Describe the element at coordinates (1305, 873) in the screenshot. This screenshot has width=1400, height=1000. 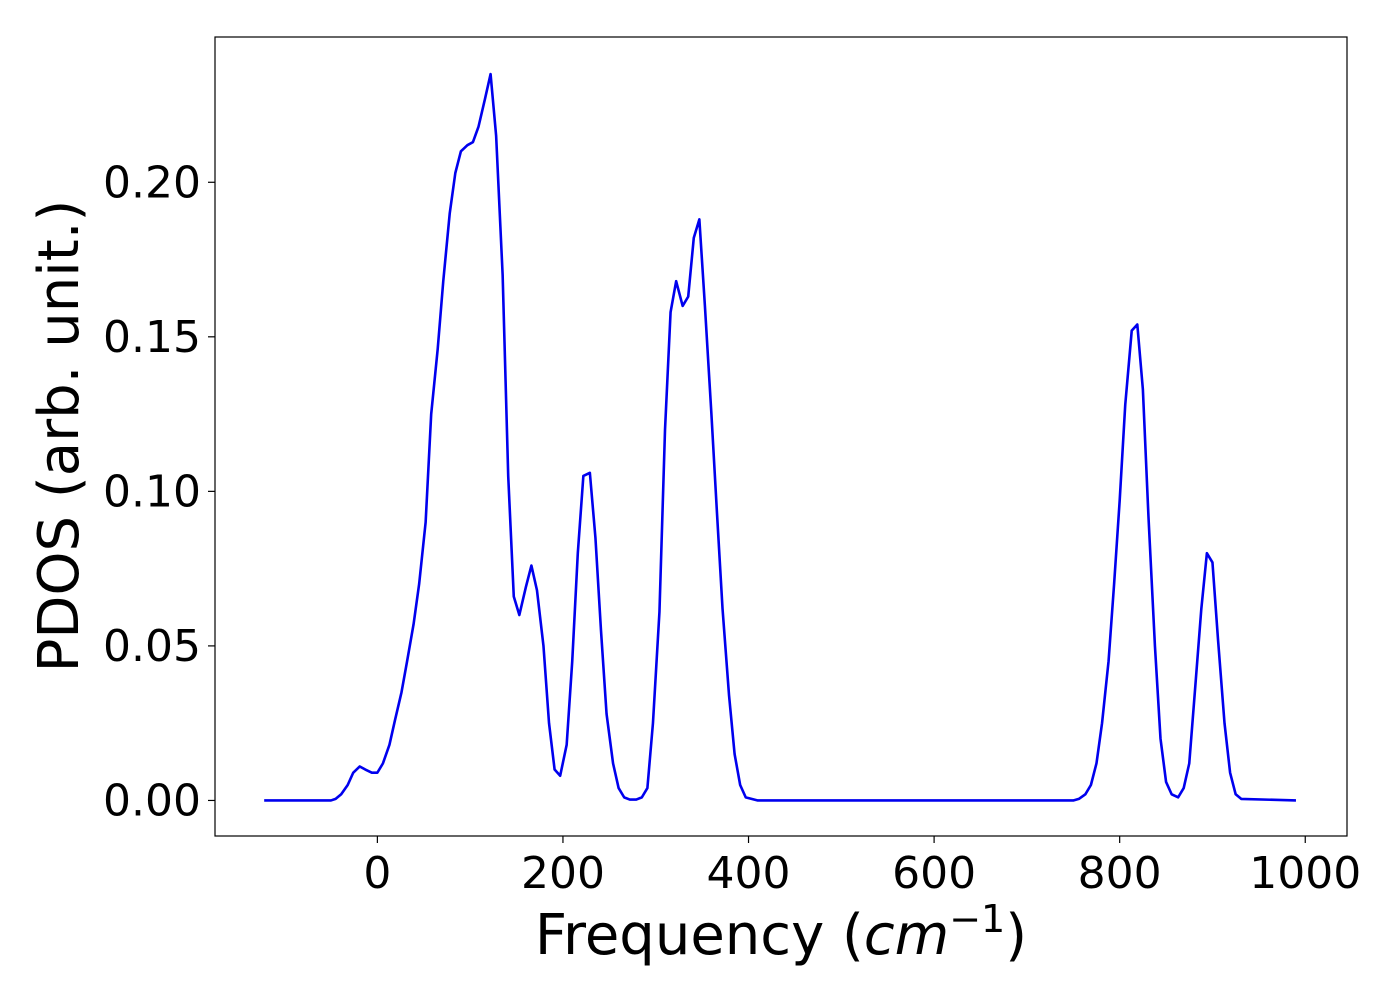
I see `x-tick-label: 1000` at that location.